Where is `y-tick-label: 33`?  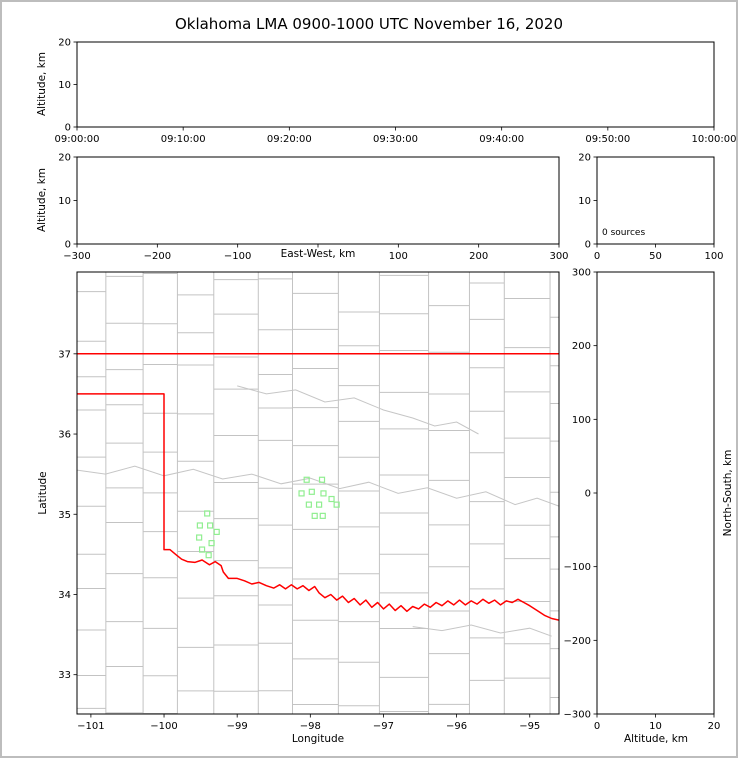 y-tick-label: 33 is located at coordinates (64, 675).